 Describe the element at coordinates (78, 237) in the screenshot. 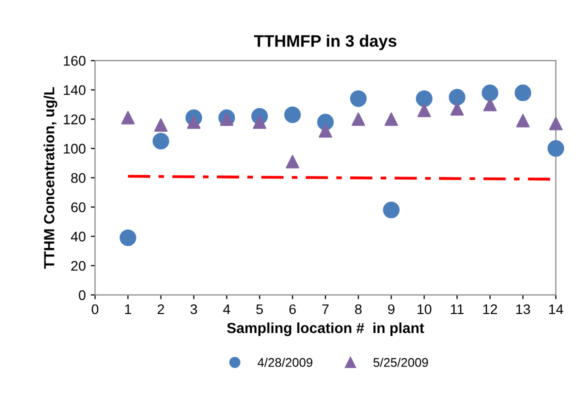

I see `y-tick-label: 40` at that location.